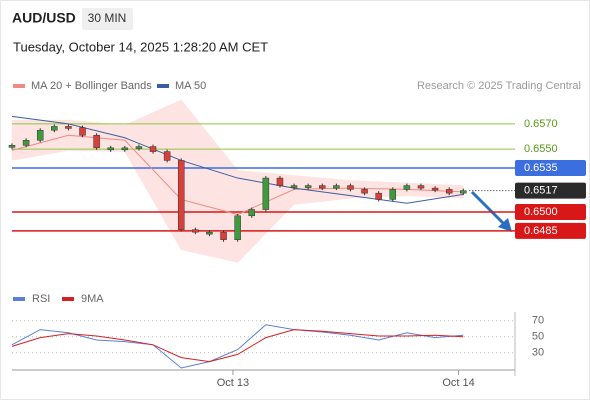  I want to click on forecast-arrow, so click(489, 209).